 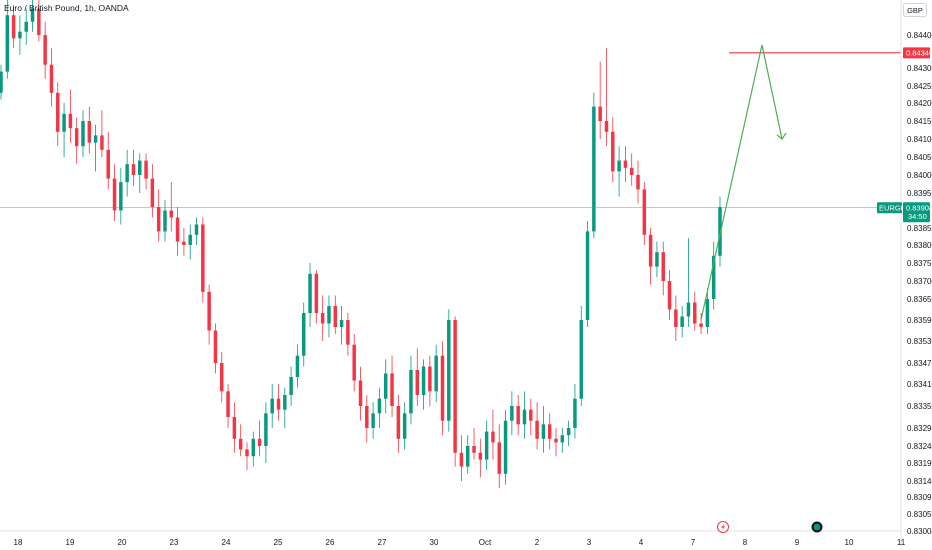 What do you see at coordinates (460, 542) in the screenshot?
I see `time-axis: 18 19 20 23 24 25 26 27 30 Oct 2 3 4 7 8 9 10 11` at bounding box center [460, 542].